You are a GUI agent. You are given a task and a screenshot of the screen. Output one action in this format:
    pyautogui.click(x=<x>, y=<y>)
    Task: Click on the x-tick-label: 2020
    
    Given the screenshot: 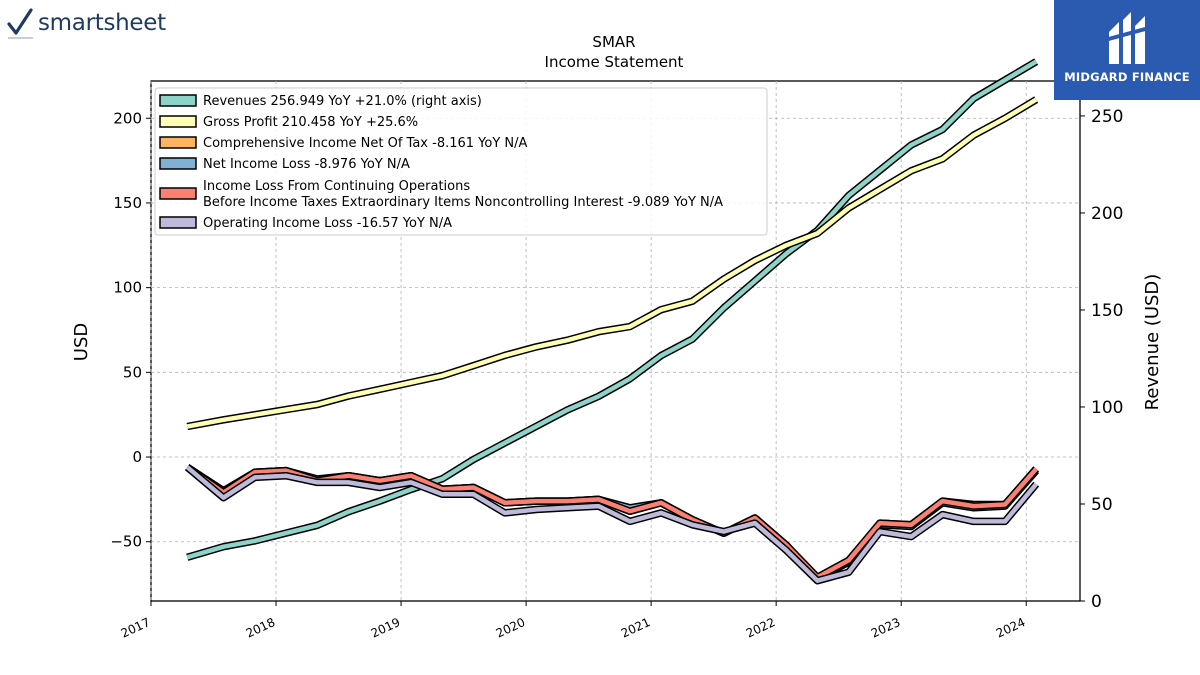 What is the action you would take?
    pyautogui.click(x=511, y=628)
    